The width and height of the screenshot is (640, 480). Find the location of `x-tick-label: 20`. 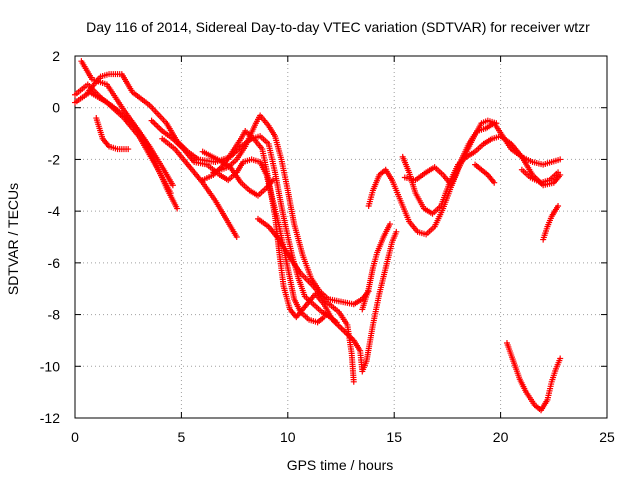

x-tick-label: 20 is located at coordinates (501, 437).